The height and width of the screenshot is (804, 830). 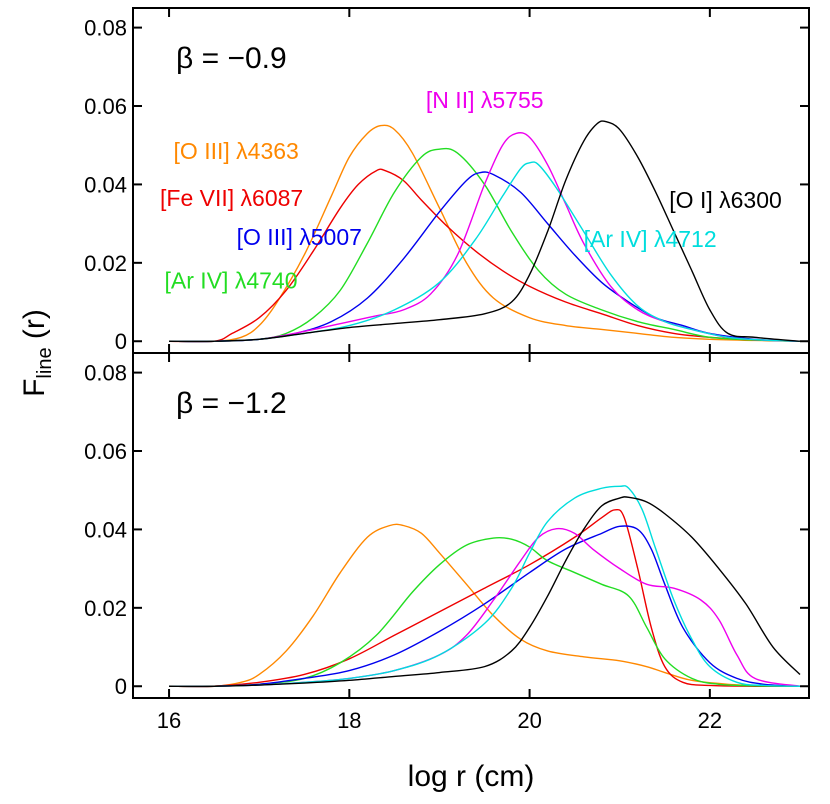 I want to click on line-label: [N II] λ5755, so click(x=485, y=100).